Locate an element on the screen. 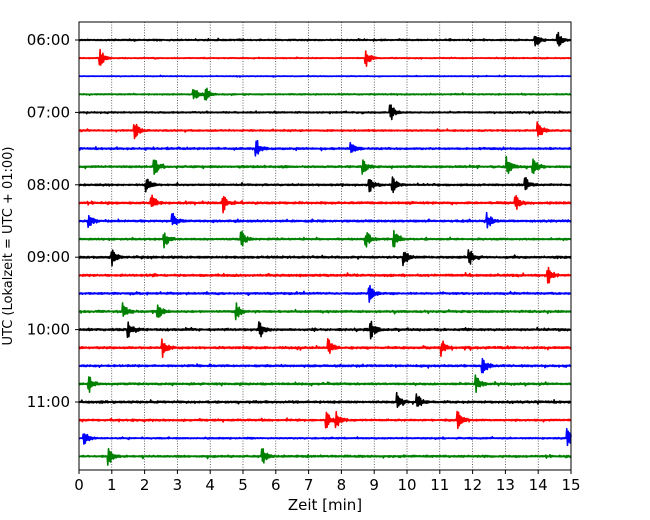 The height and width of the screenshot is (520, 650). x-tick-label: 2 is located at coordinates (145, 485).